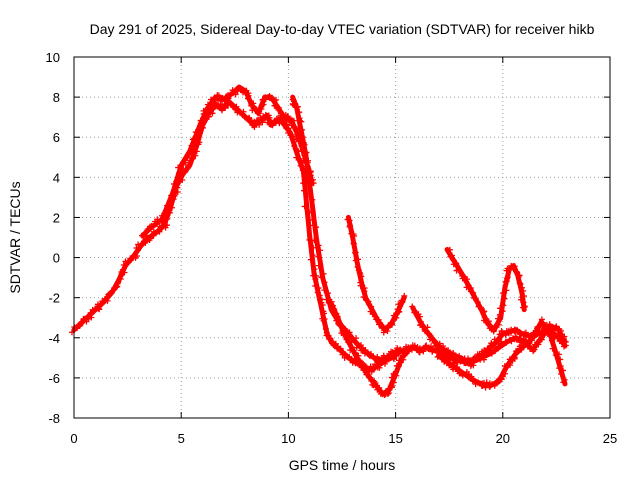 Image resolution: width=640 pixels, height=480 pixels. I want to click on x-tick-label: 15, so click(395, 438).